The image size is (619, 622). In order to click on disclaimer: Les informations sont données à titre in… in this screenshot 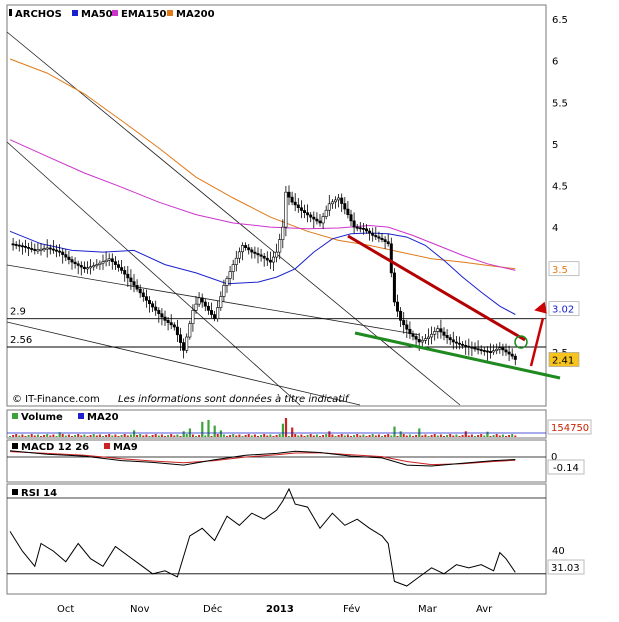, I will do `click(234, 399)`.